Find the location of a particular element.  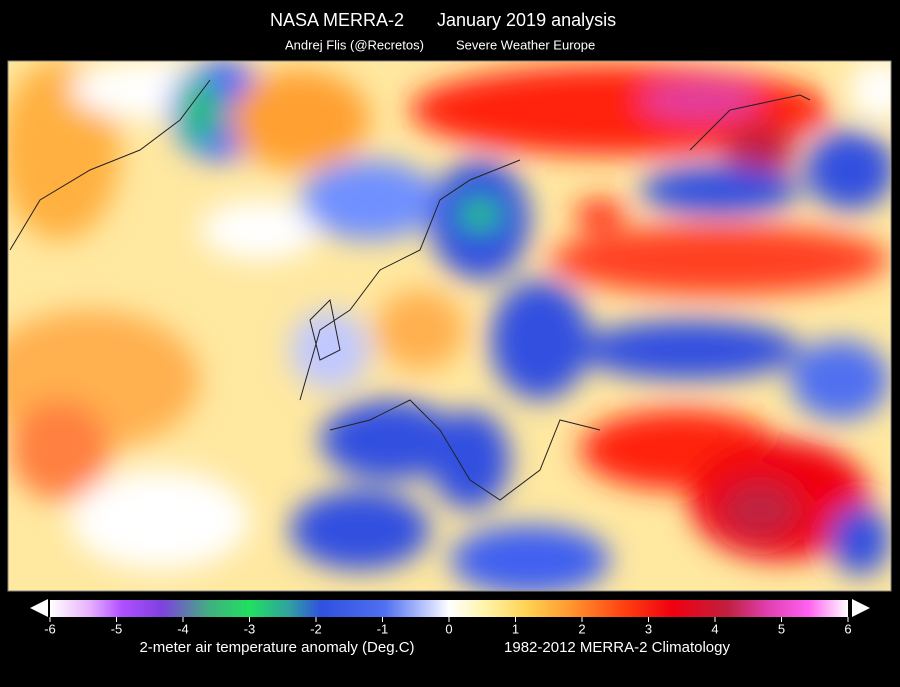

colorbar-tick-label: -2 is located at coordinates (316, 628).